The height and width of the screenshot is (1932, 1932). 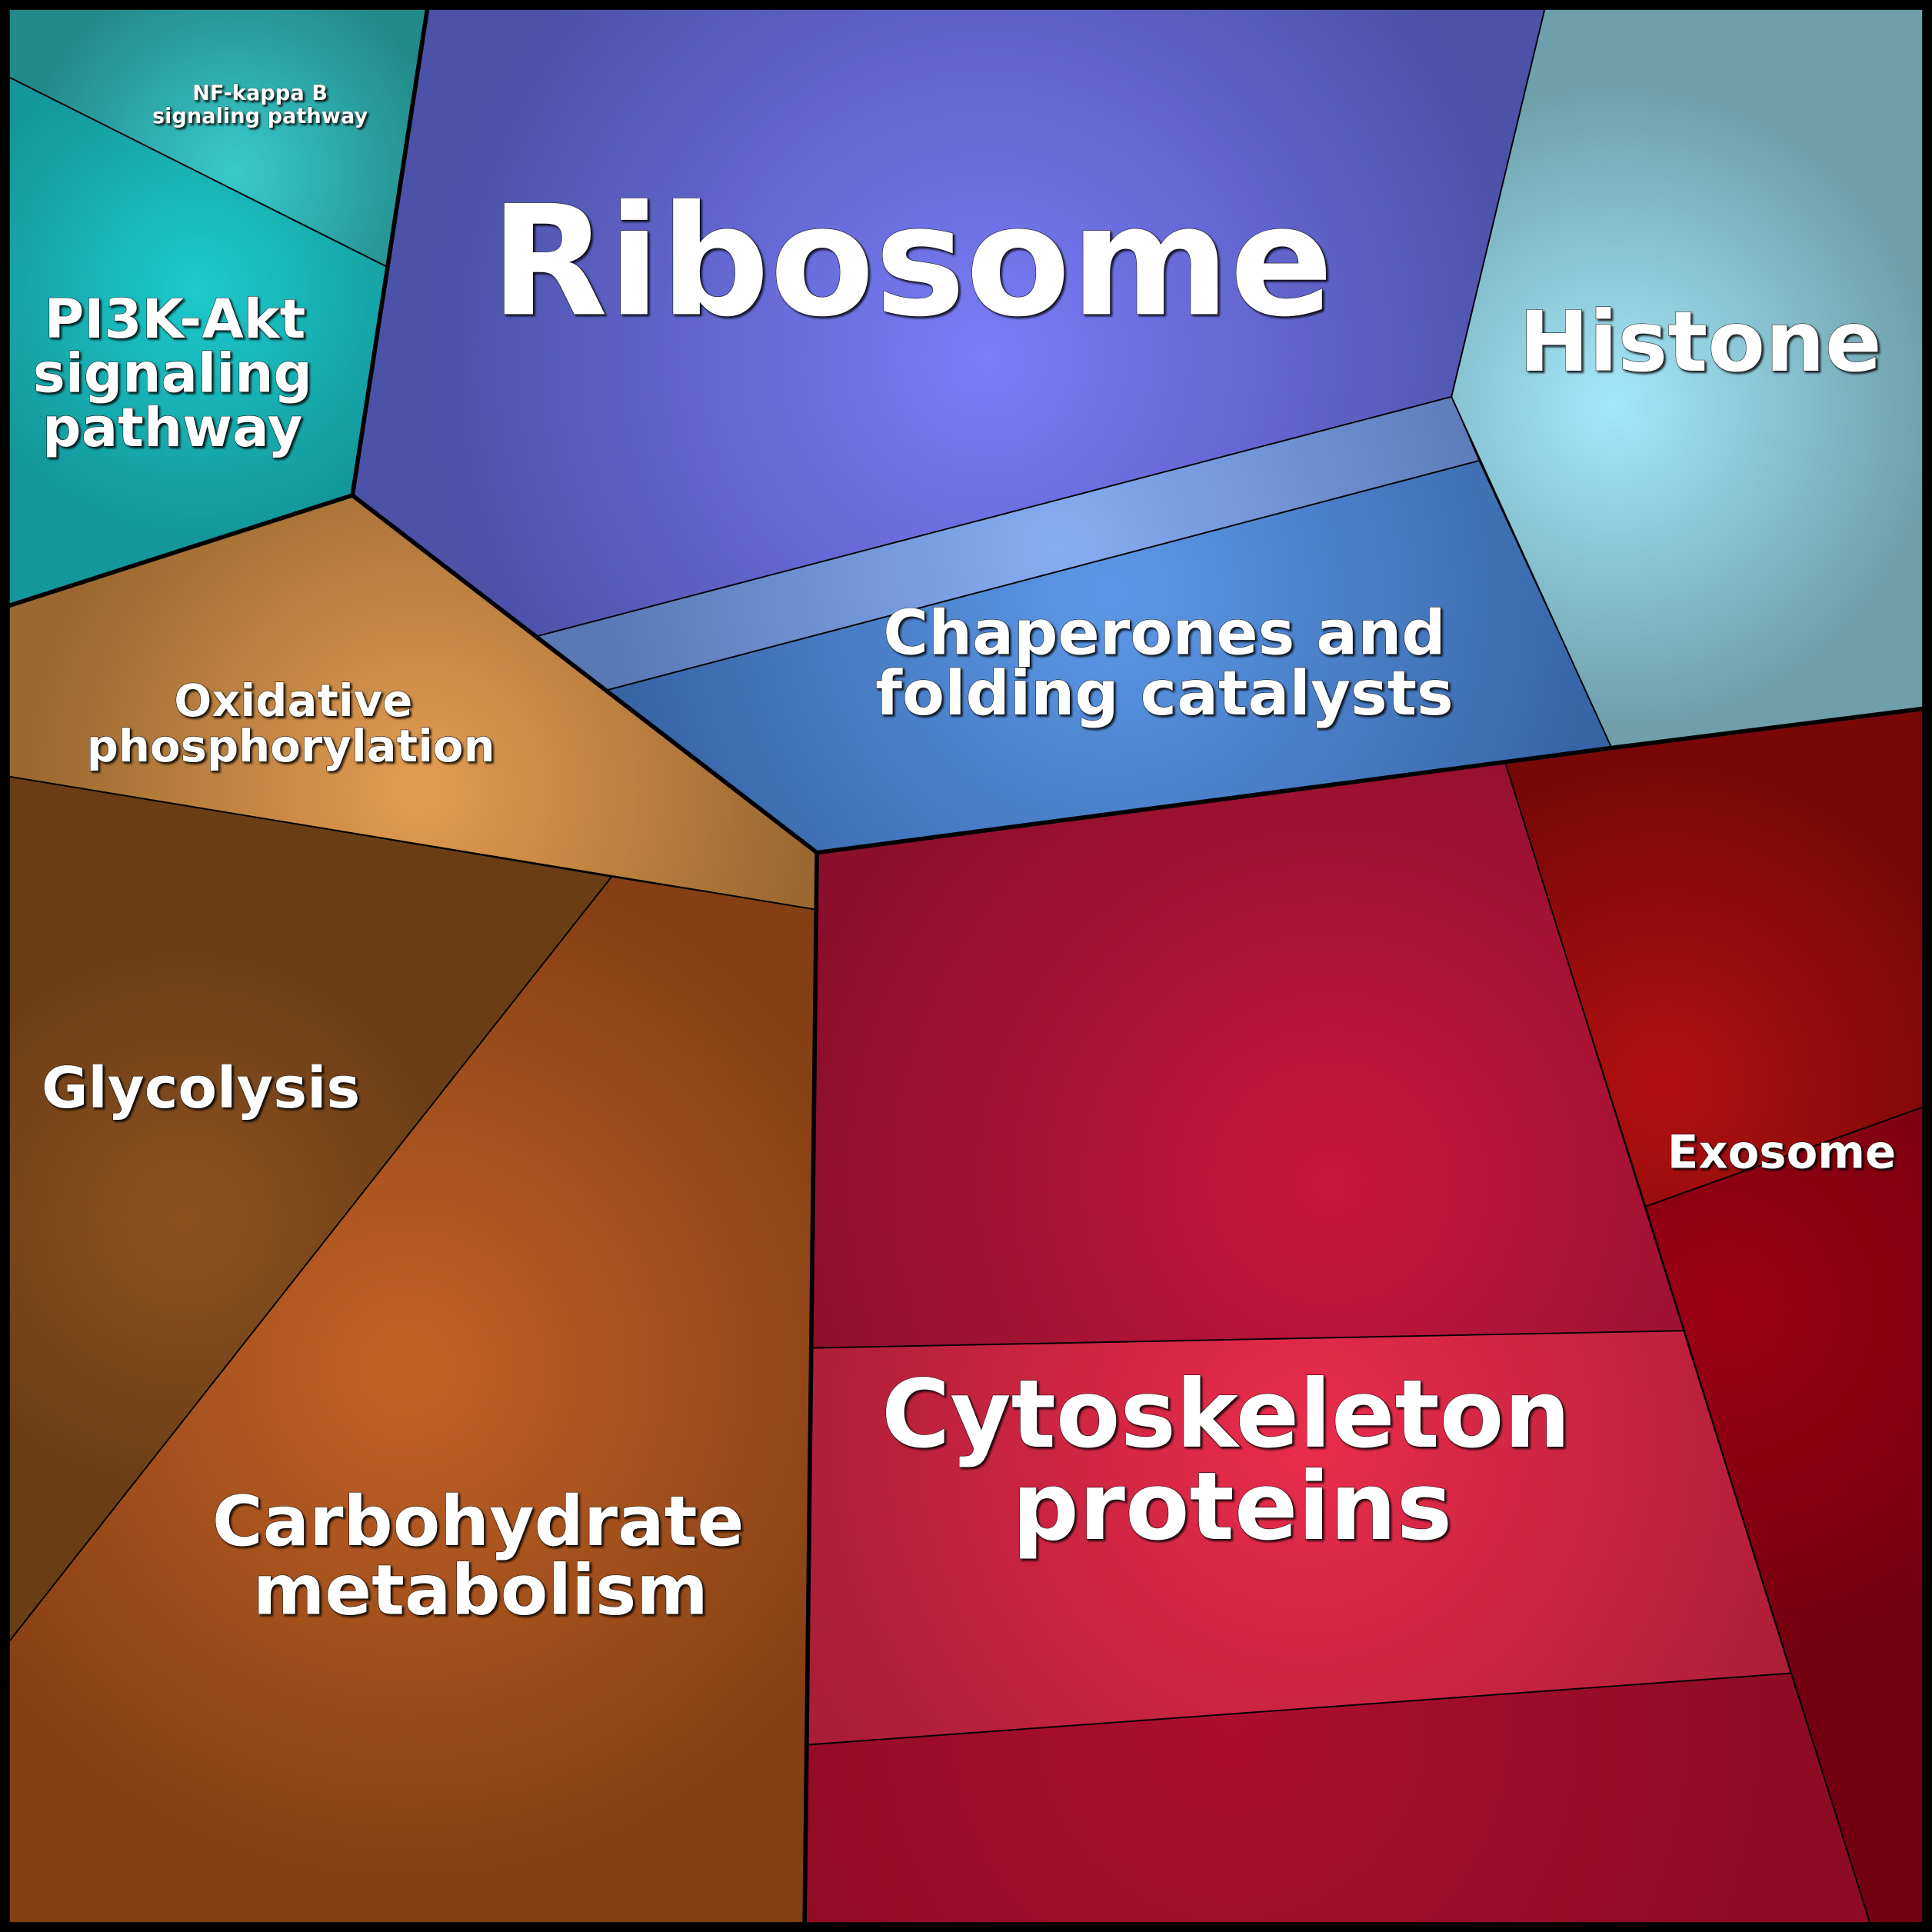 I want to click on cell-oxidative-phosphorylation, so click(x=412, y=702).